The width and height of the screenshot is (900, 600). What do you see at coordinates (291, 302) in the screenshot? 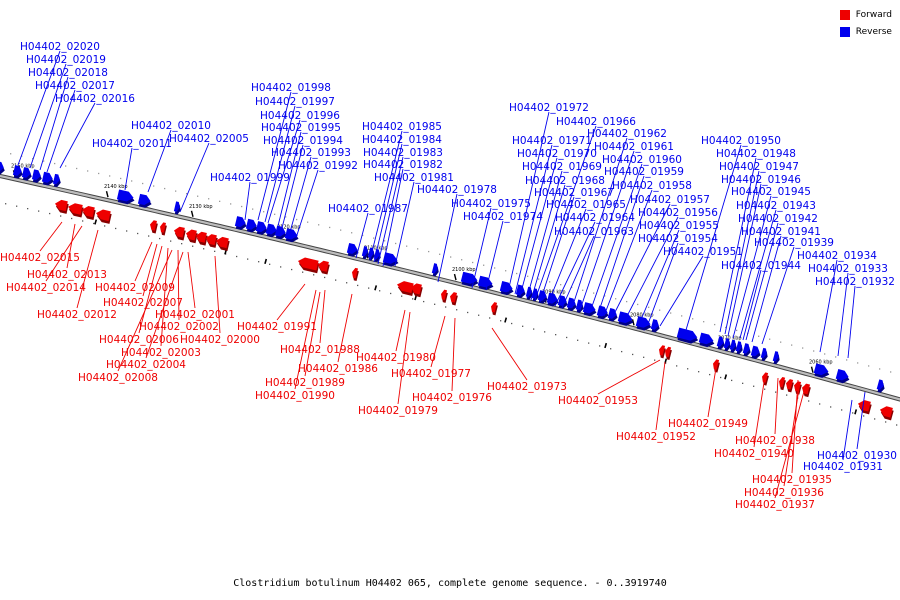
I see `forward-gene-label-h04402_01991-leader` at bounding box center [291, 302].